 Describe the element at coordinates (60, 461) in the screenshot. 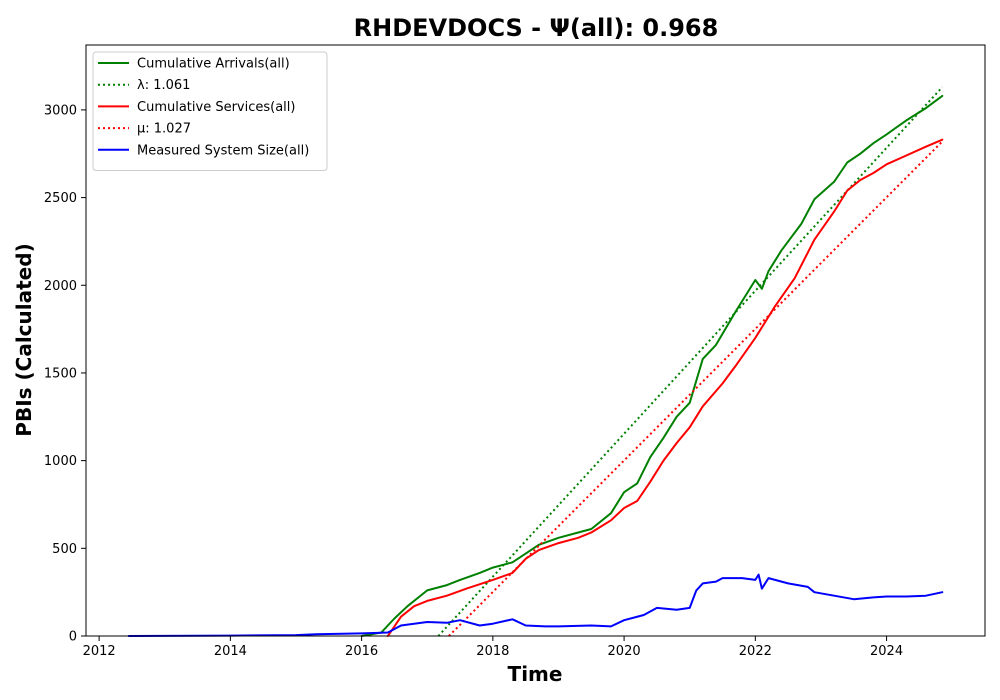

I see `y-tick-label: 1000` at that location.